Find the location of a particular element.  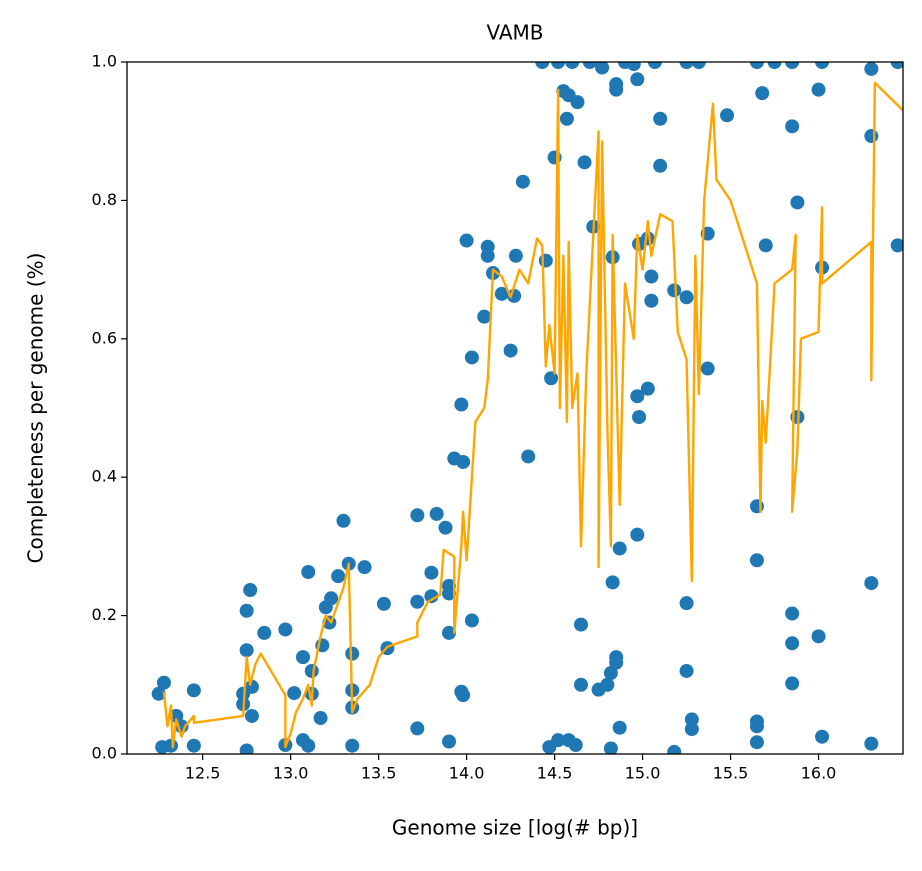

x-tick-label: 15.0 is located at coordinates (643, 773).